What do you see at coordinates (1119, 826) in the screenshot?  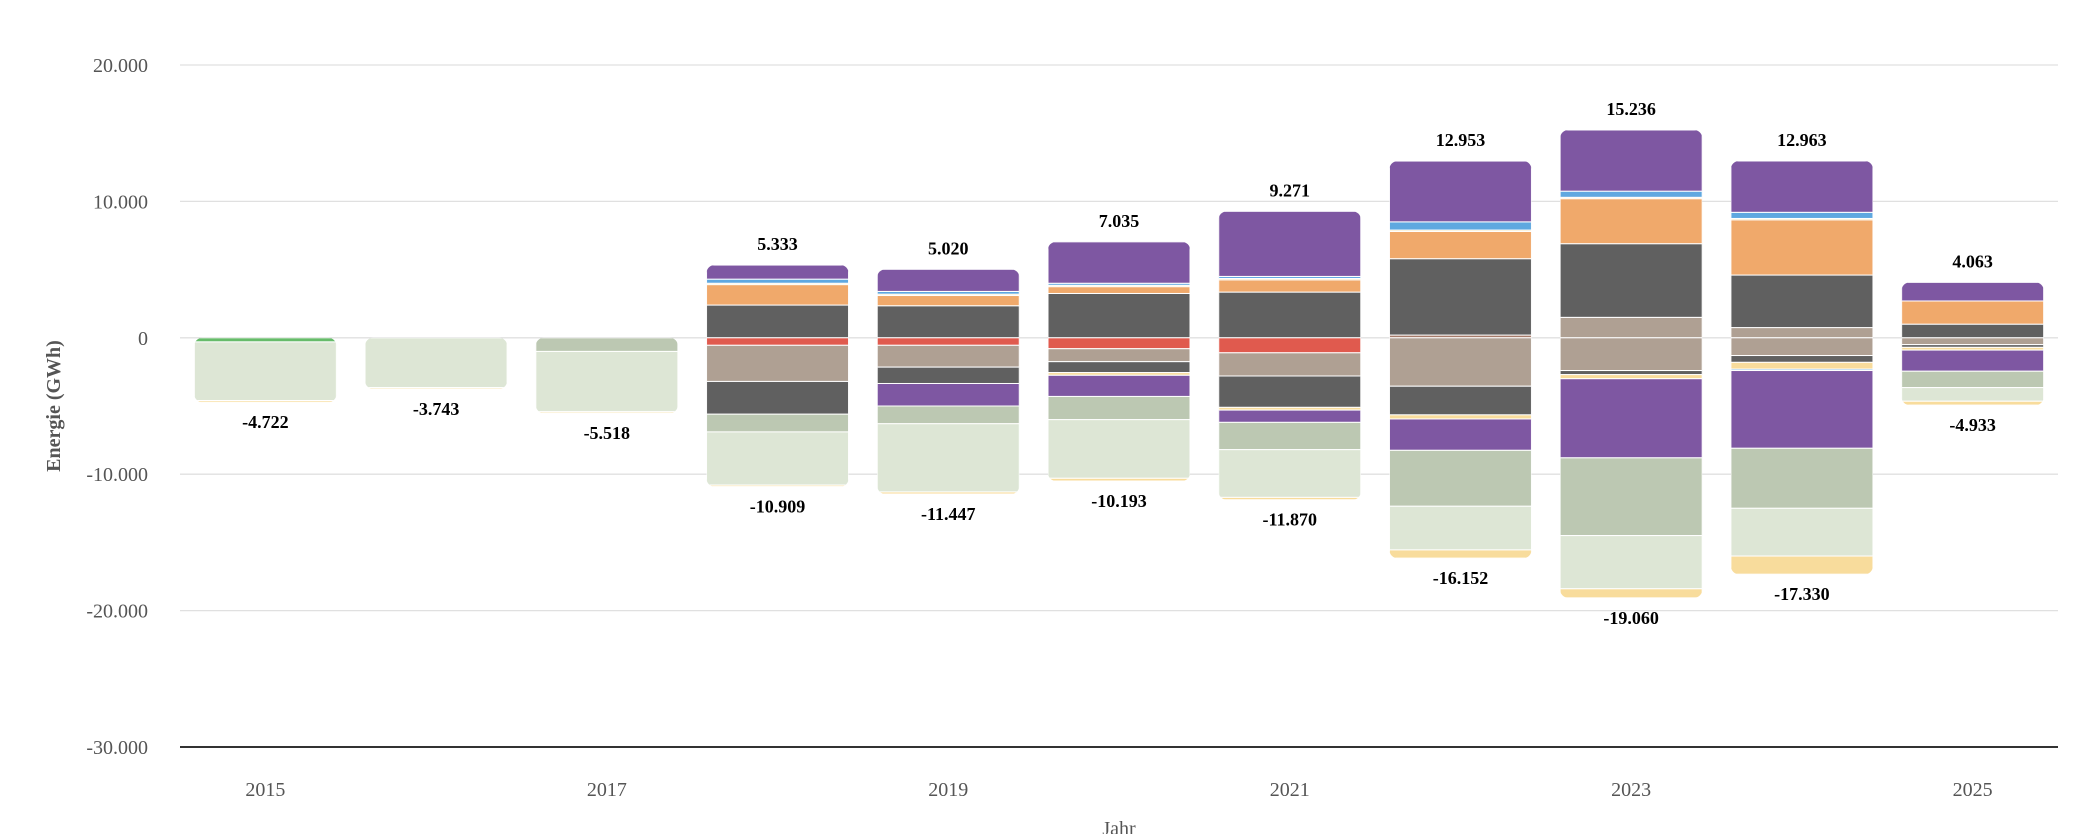 I see `x-axis-title: Jahr` at bounding box center [1119, 826].